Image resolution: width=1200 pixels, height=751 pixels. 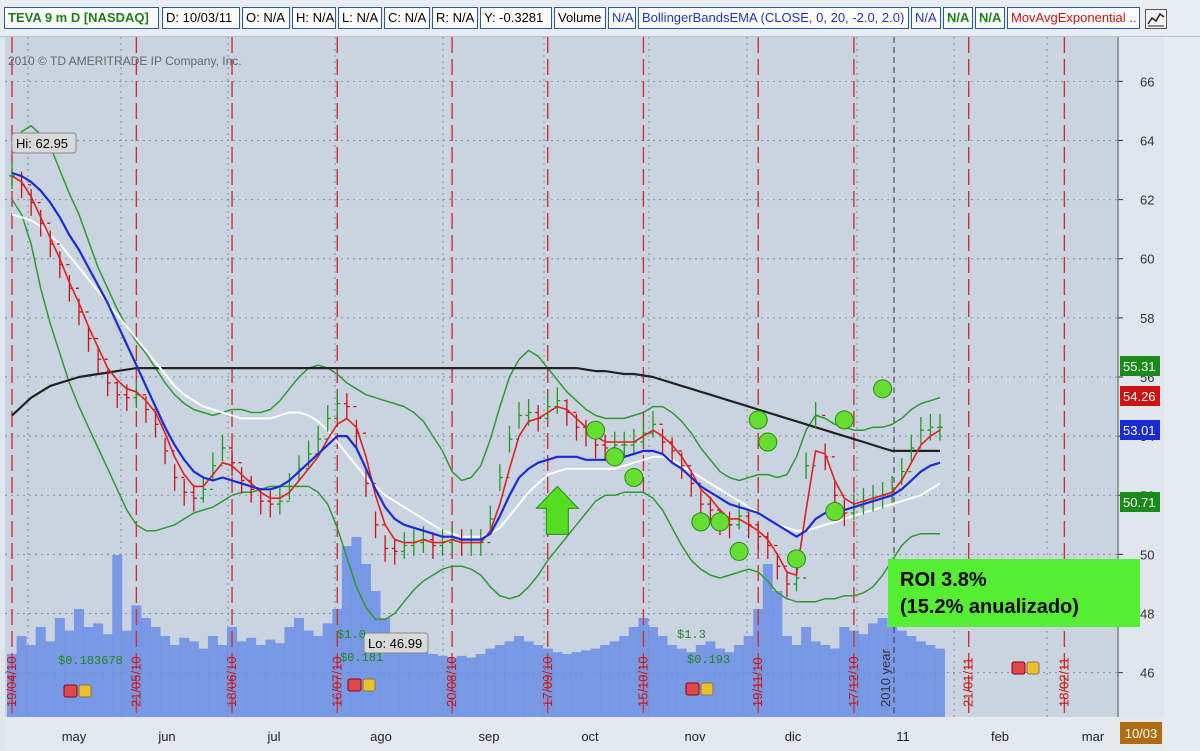 I want to click on corner-date: 10/03, so click(x=1141, y=733).